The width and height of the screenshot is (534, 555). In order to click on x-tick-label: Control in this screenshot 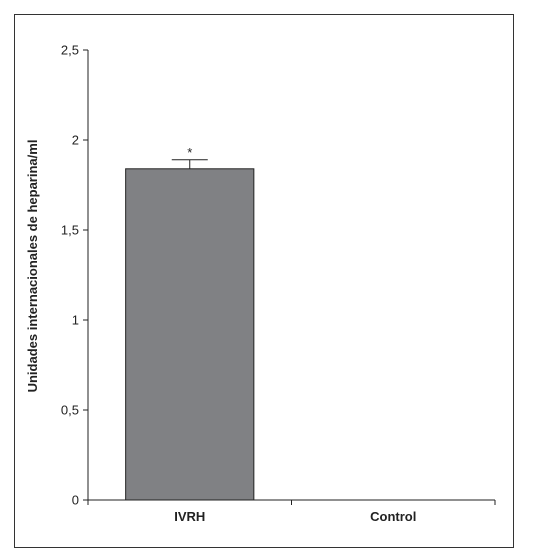, I will do `click(393, 516)`.